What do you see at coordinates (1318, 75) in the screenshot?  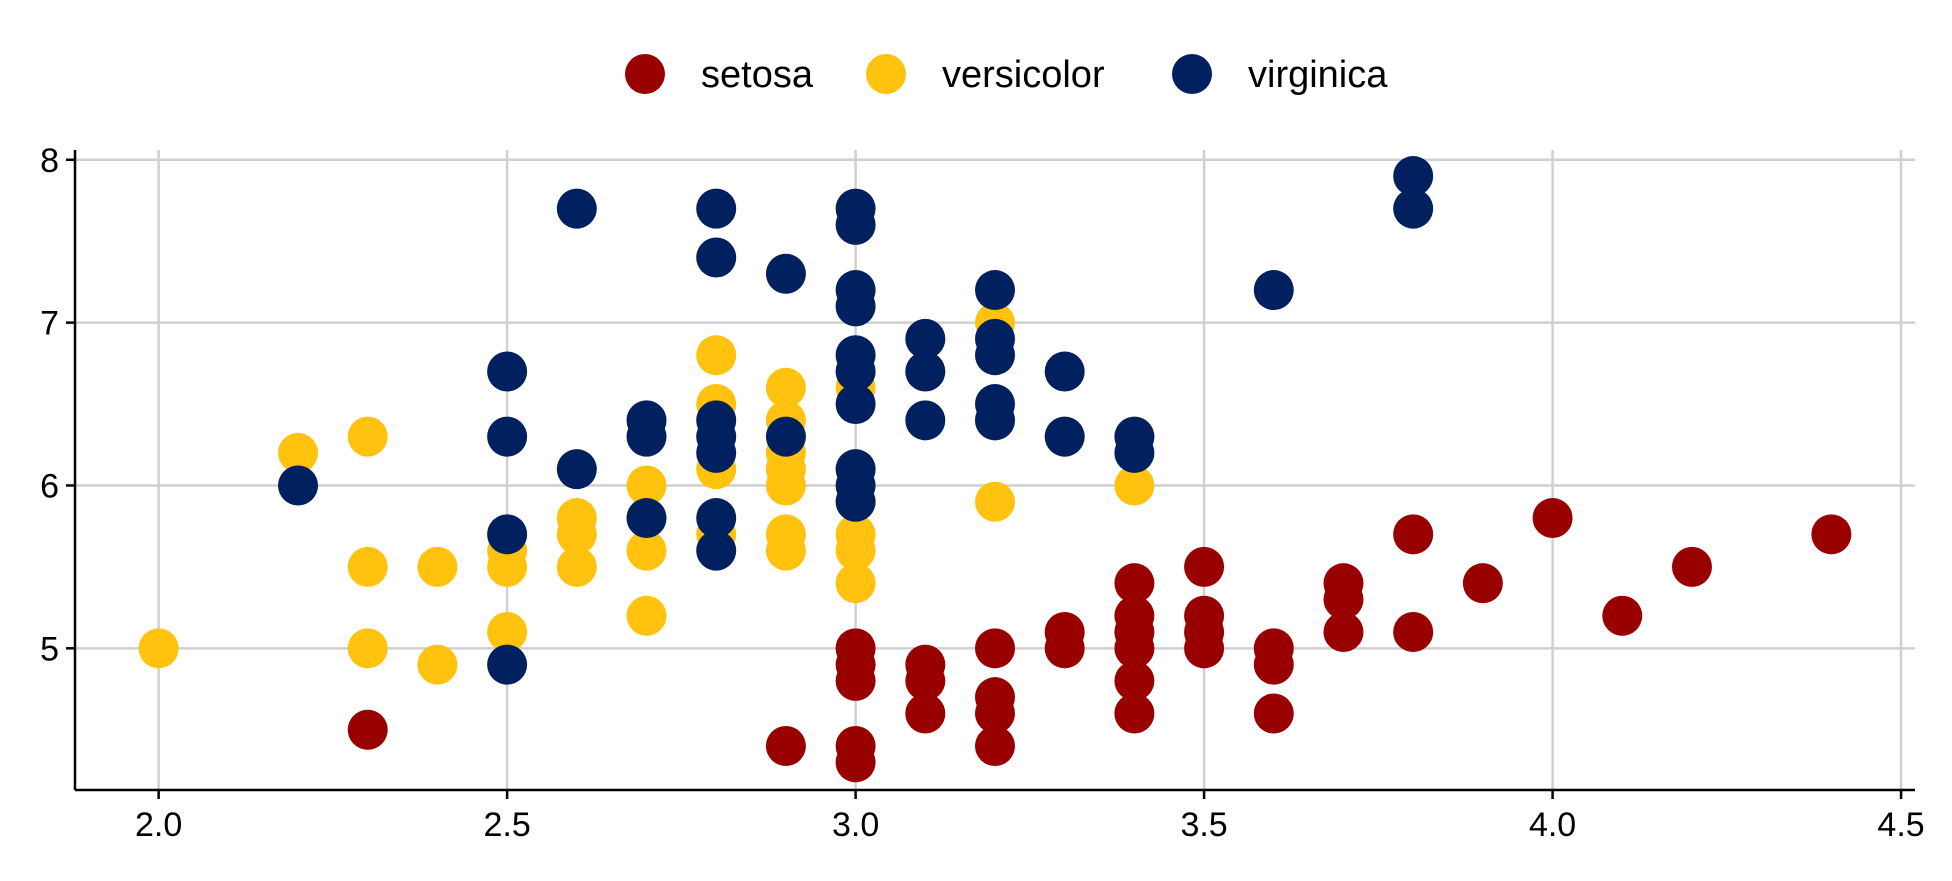 I see `legend-label: virginica` at bounding box center [1318, 75].